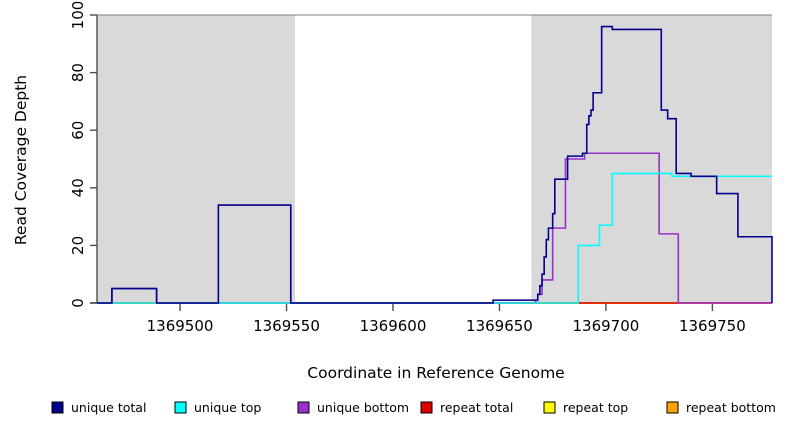 The width and height of the screenshot is (792, 432). I want to click on x-tick-label: 1369550, so click(286, 326).